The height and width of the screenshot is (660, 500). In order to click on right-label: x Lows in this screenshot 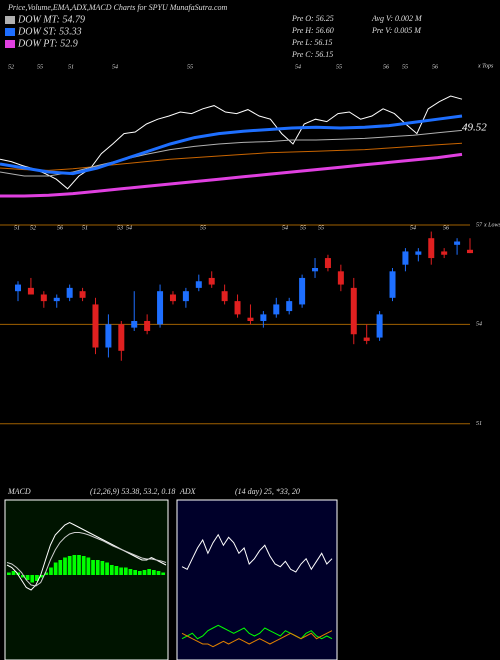, I will do `click(491, 225)`.